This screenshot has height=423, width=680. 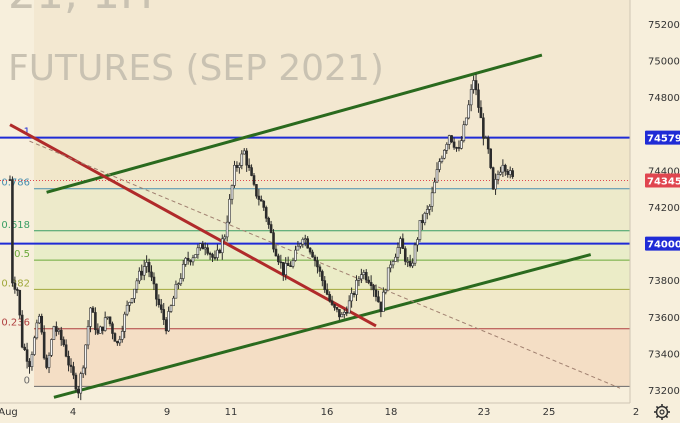 What do you see at coordinates (27, 132) in the screenshot?
I see `fib-label: 1` at bounding box center [27, 132].